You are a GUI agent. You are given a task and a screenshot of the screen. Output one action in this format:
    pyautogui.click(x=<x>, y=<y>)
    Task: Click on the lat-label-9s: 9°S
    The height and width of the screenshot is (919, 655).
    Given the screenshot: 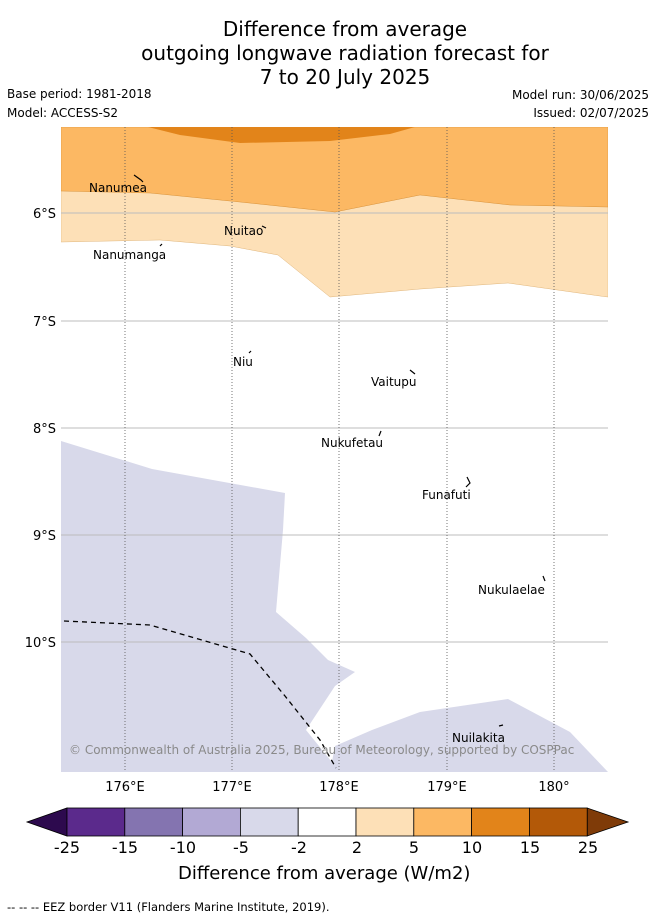 What is the action you would take?
    pyautogui.click(x=44, y=536)
    